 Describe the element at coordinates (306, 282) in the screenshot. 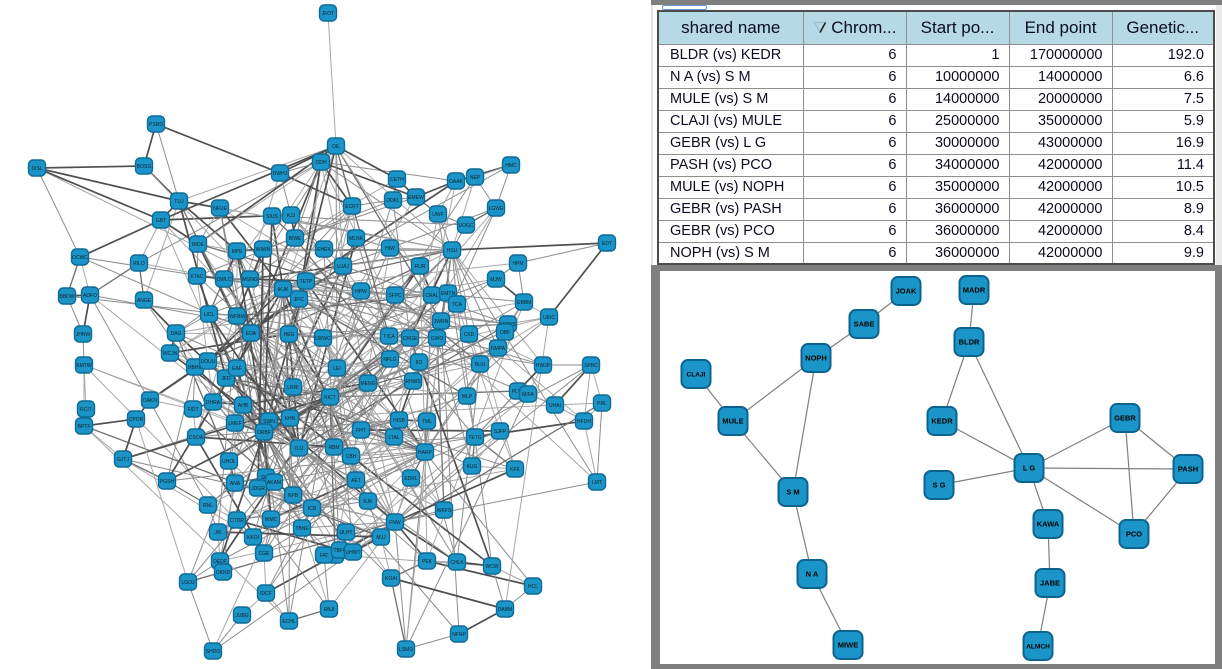

I see `svg-text: TETP` at that location.